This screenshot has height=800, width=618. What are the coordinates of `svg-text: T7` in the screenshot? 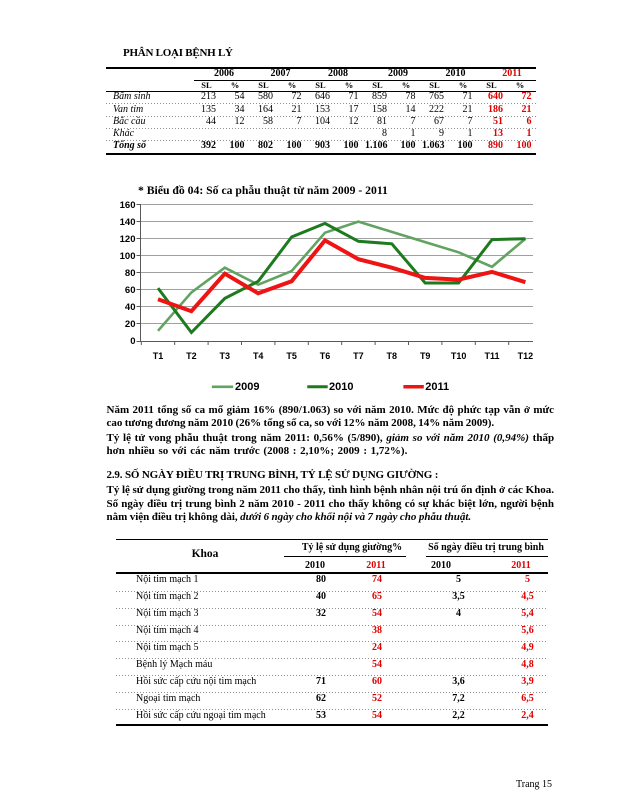 It's located at (358, 356).